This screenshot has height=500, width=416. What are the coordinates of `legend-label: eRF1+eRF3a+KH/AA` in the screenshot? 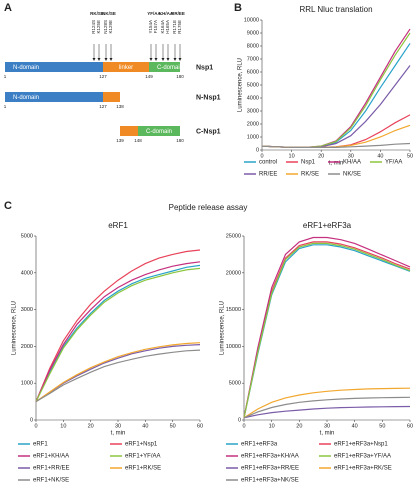 It's located at (270, 457).